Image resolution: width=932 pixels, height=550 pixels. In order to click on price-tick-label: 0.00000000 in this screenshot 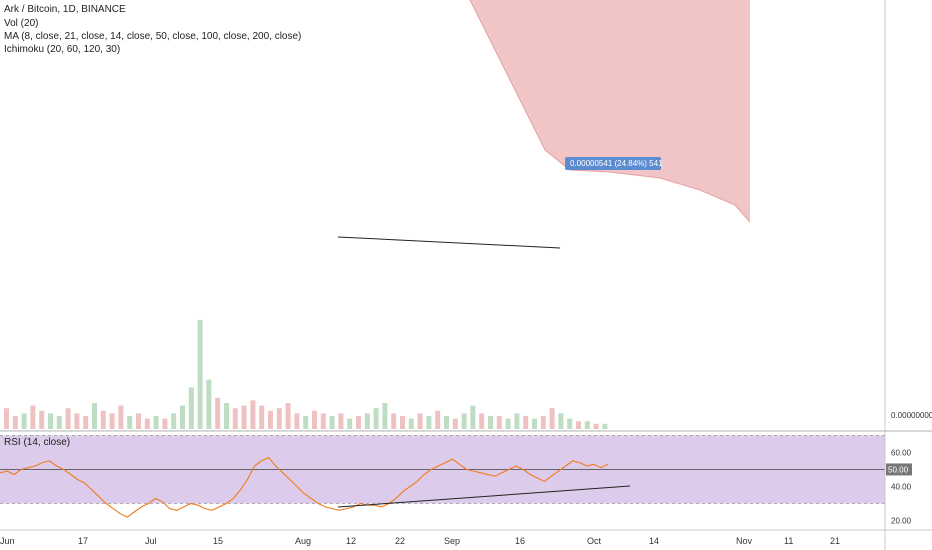, I will do `click(911, 415)`.